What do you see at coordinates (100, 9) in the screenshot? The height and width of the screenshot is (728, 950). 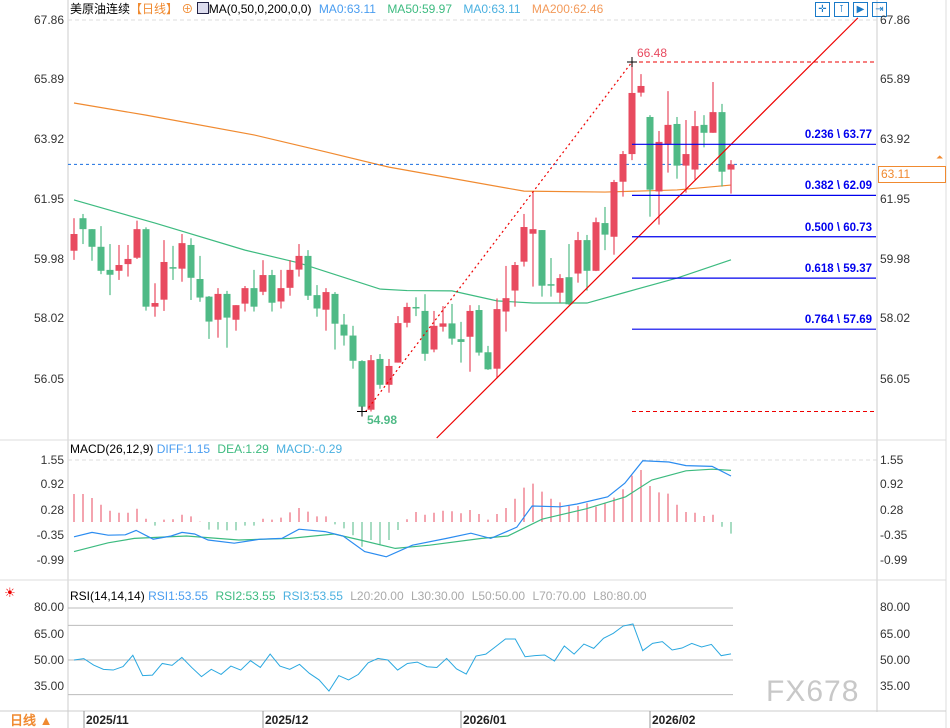 I see `symbol-name: 美原油连续` at bounding box center [100, 9].